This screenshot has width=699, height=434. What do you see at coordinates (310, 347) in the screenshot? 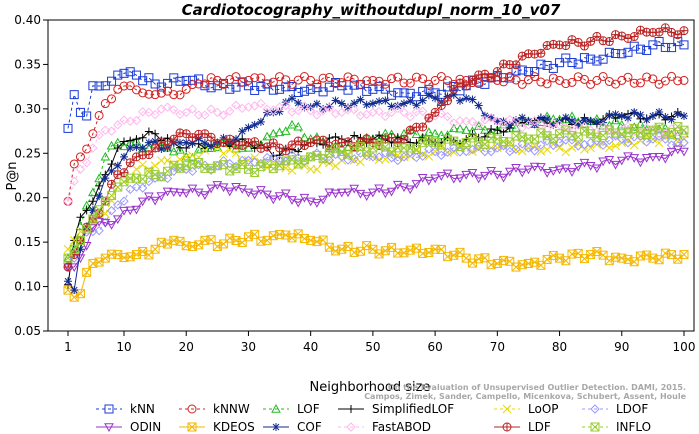
I see `x-tick-label: 40` at bounding box center [310, 347].